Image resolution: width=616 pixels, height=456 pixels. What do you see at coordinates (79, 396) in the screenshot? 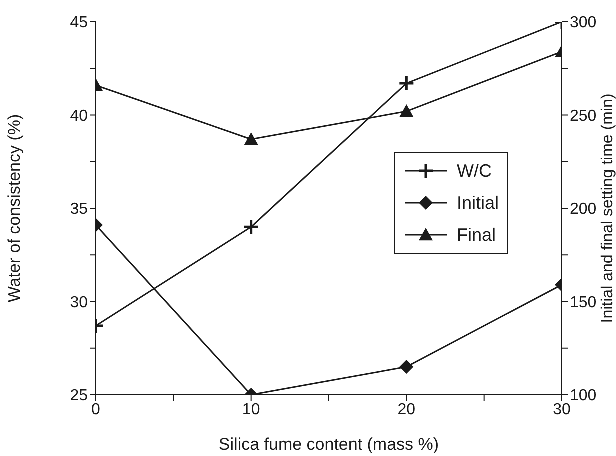
I see `y-tick-label: 25` at bounding box center [79, 396].